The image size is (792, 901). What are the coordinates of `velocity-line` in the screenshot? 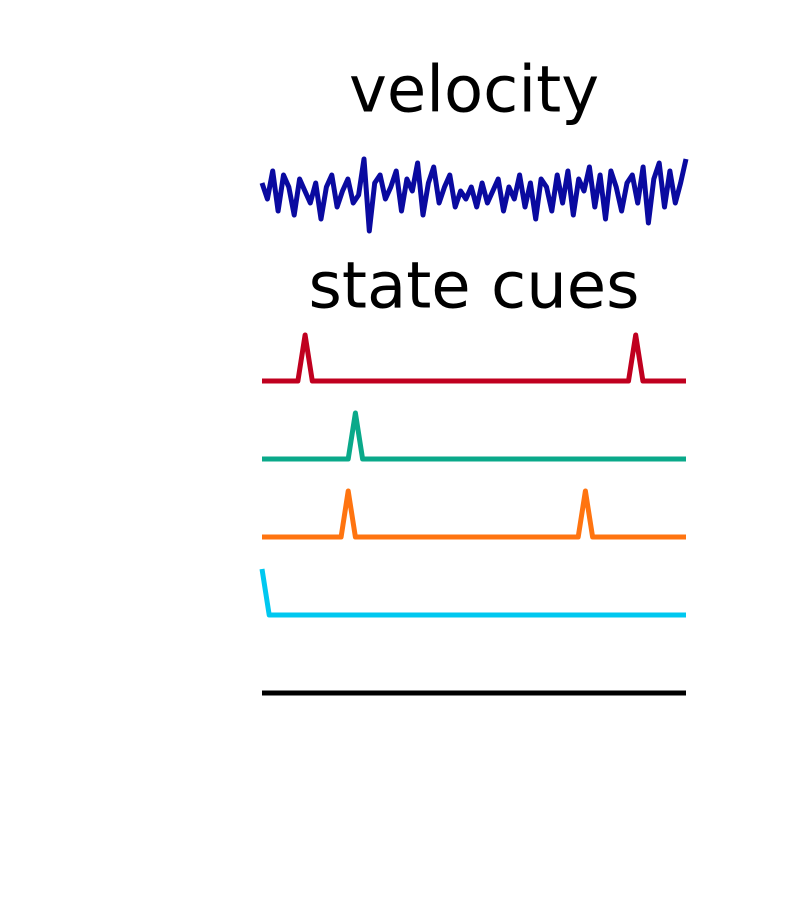 It's located at (474, 195).